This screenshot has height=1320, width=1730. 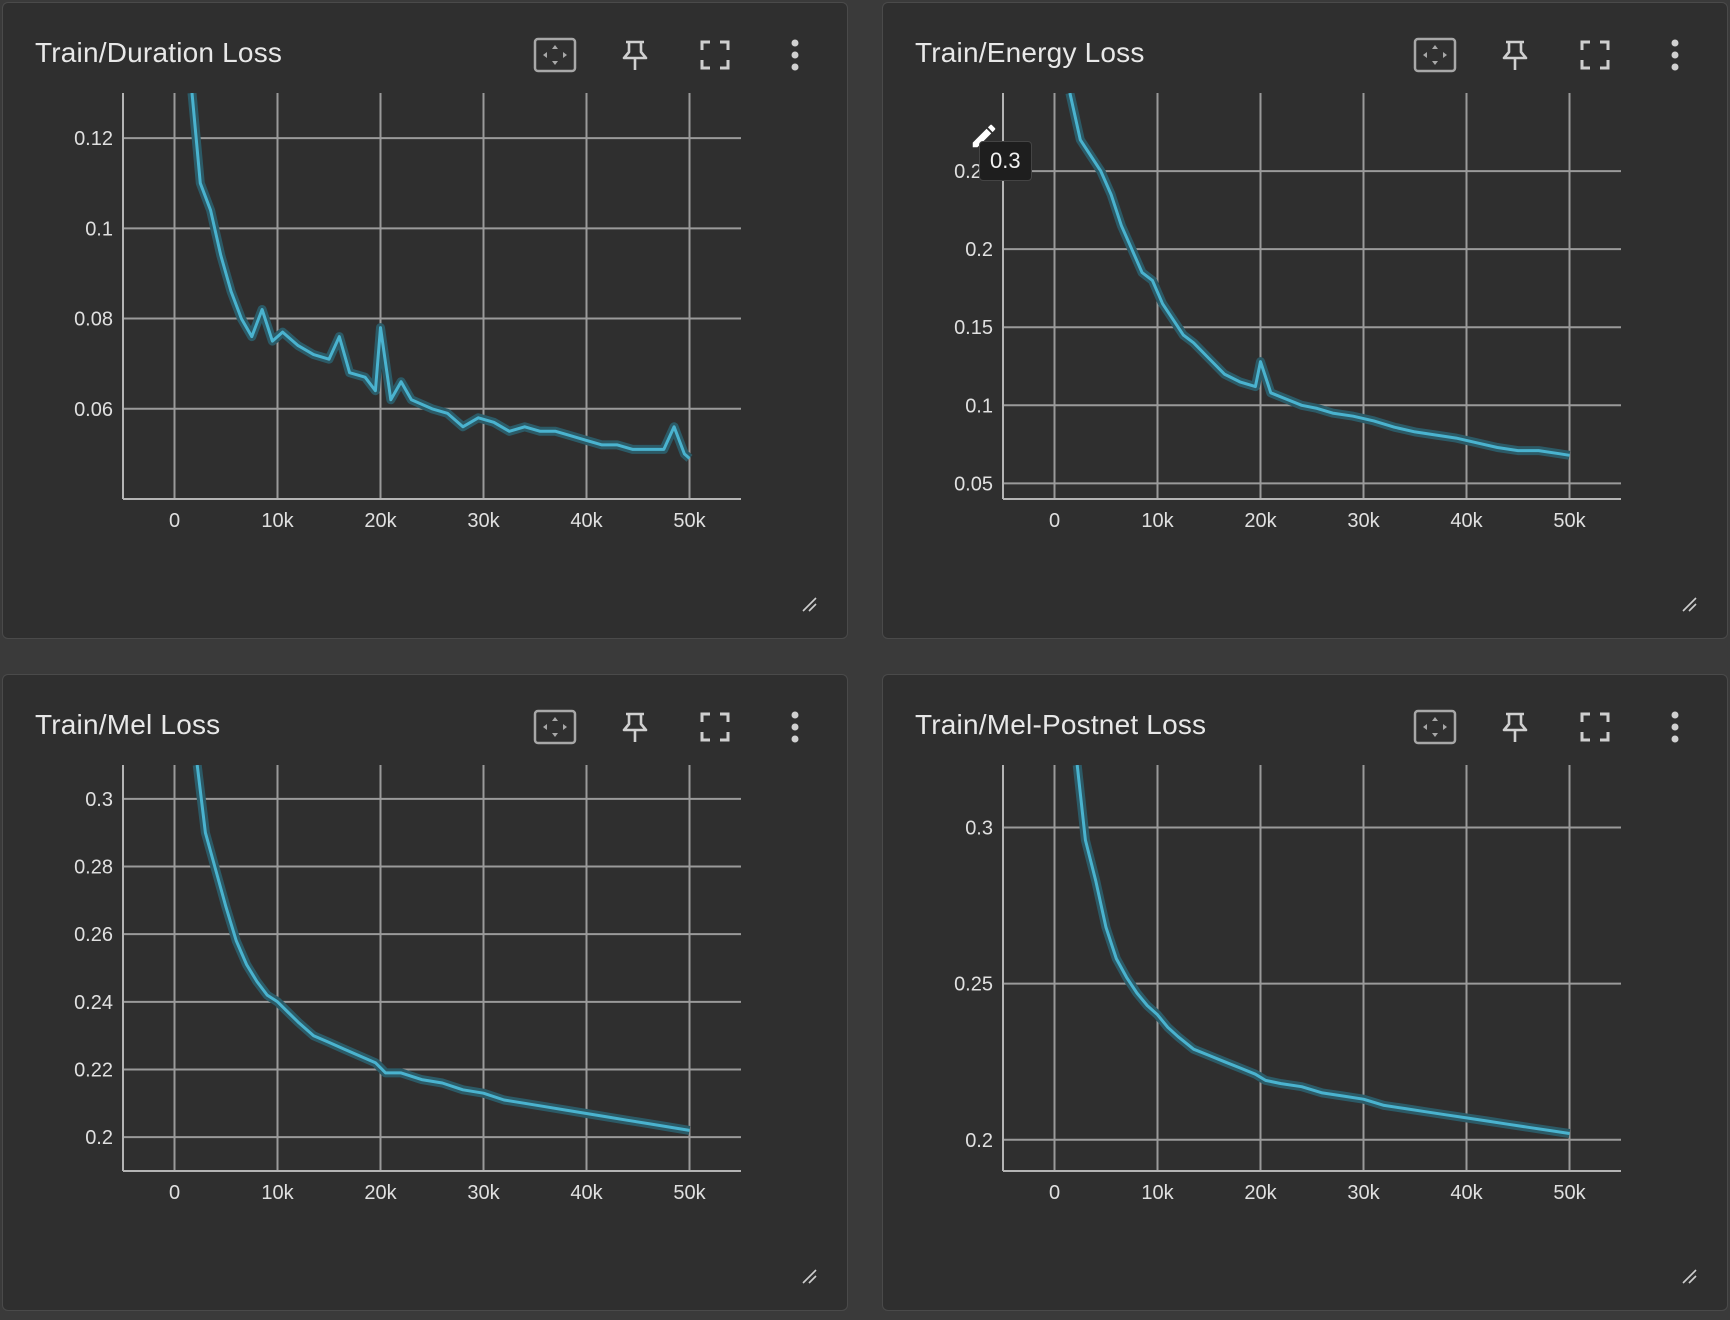 I want to click on y-tick-label: 0.06, so click(x=93, y=410).